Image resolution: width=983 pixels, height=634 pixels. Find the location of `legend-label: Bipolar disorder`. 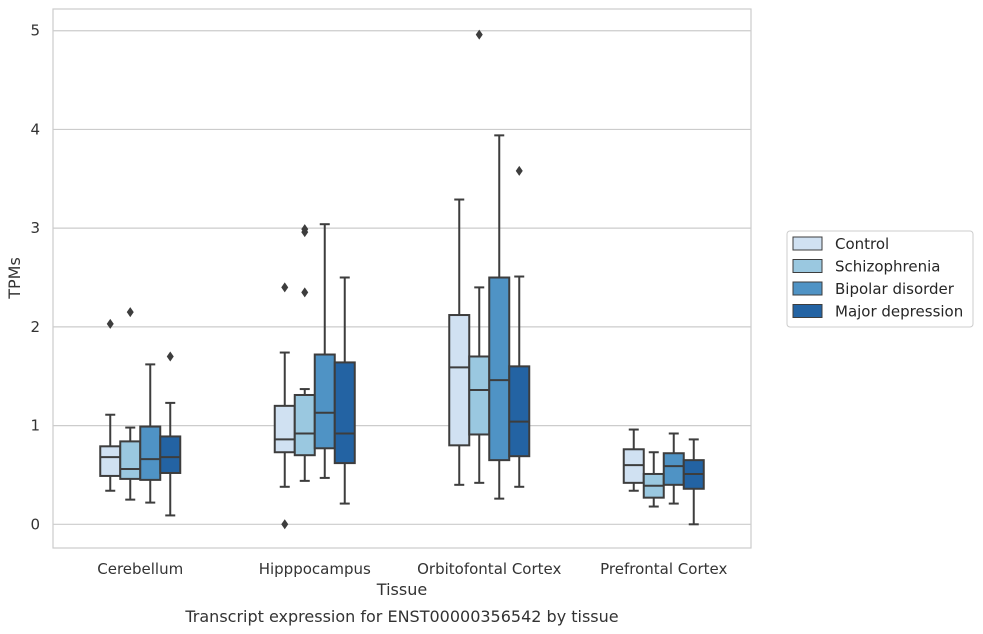

legend-label: Bipolar disorder is located at coordinates (895, 289).